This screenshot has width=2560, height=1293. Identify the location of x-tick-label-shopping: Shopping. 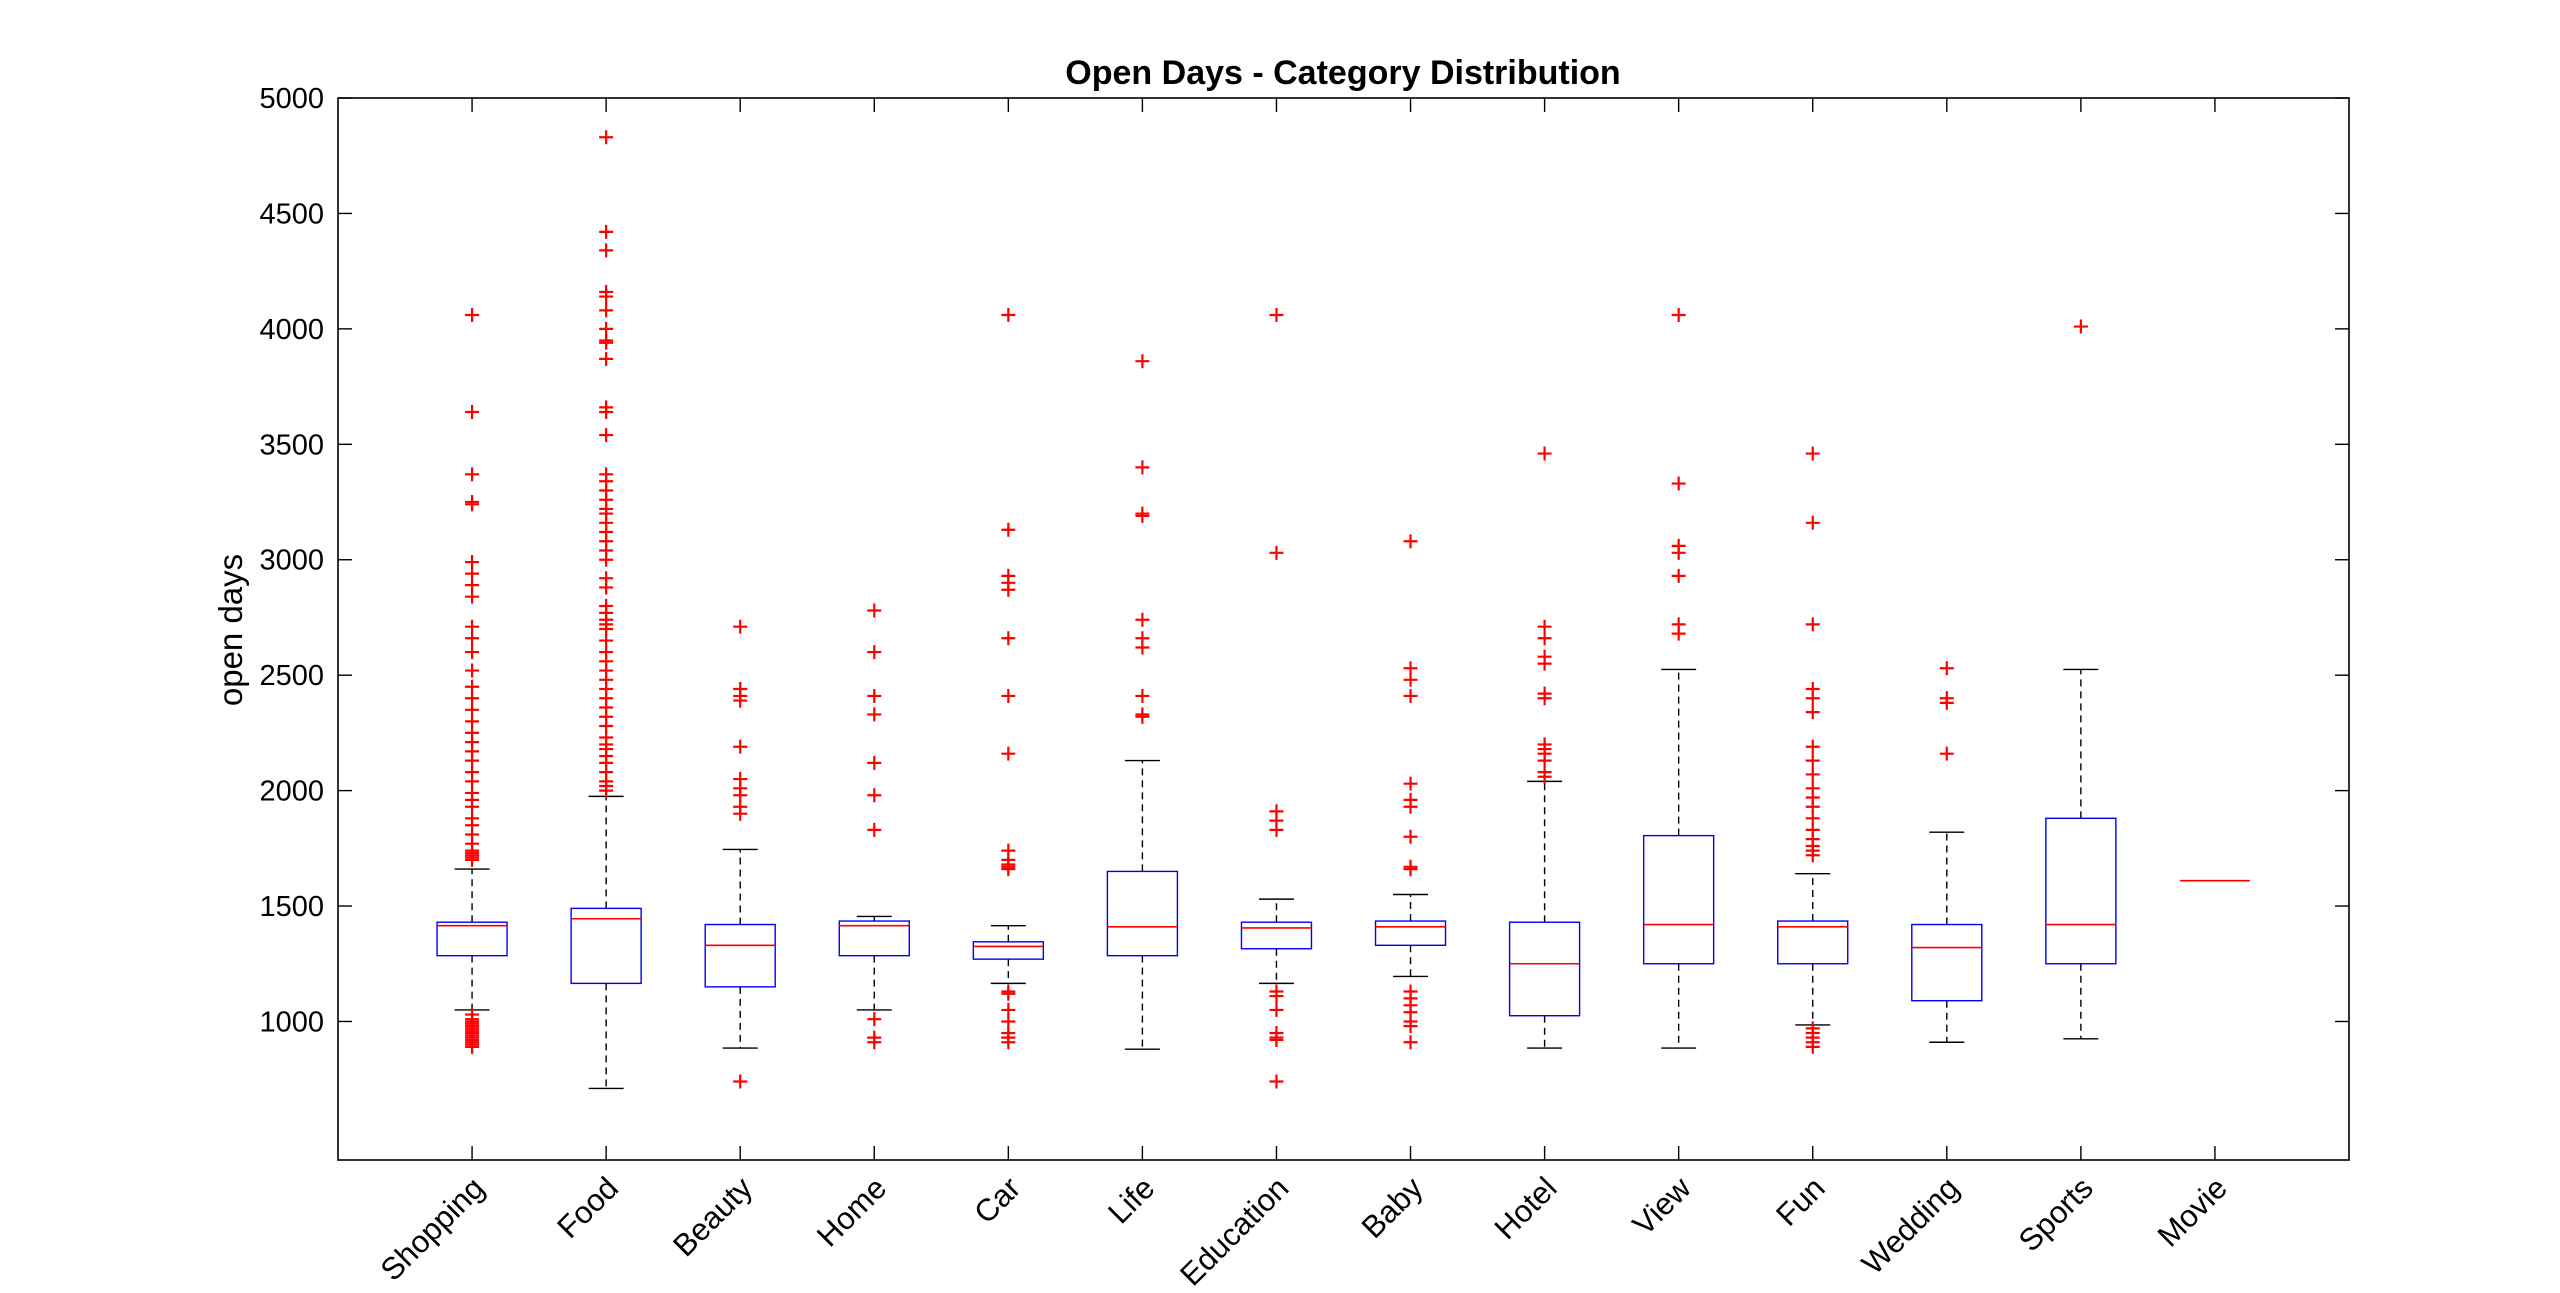
(432, 1228).